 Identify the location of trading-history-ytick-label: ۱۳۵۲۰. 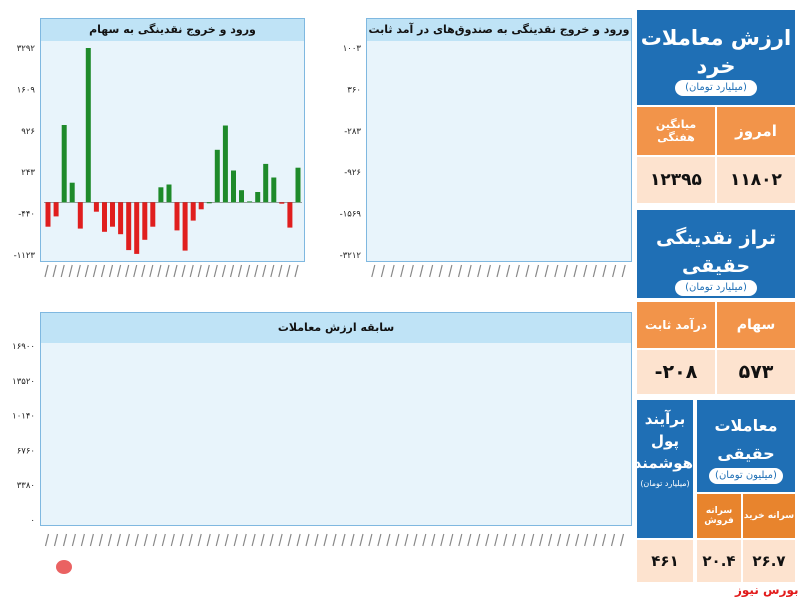
(23, 382).